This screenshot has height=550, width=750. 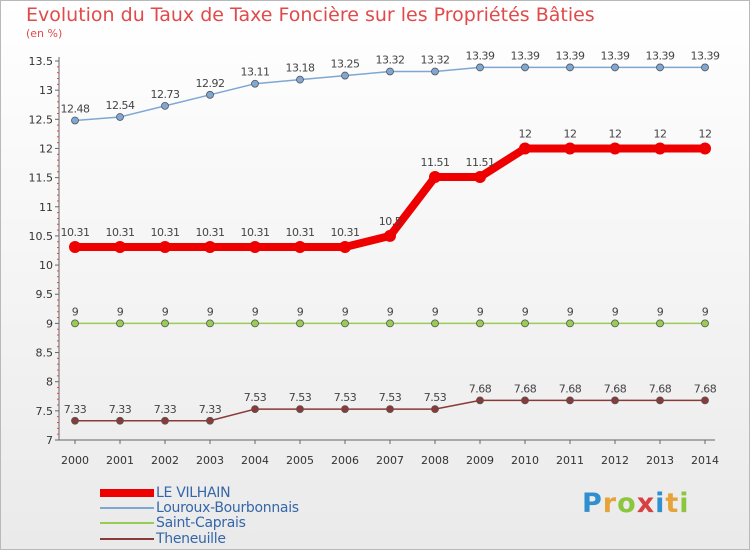 I want to click on x-tick-label: 2013, so click(x=660, y=460).